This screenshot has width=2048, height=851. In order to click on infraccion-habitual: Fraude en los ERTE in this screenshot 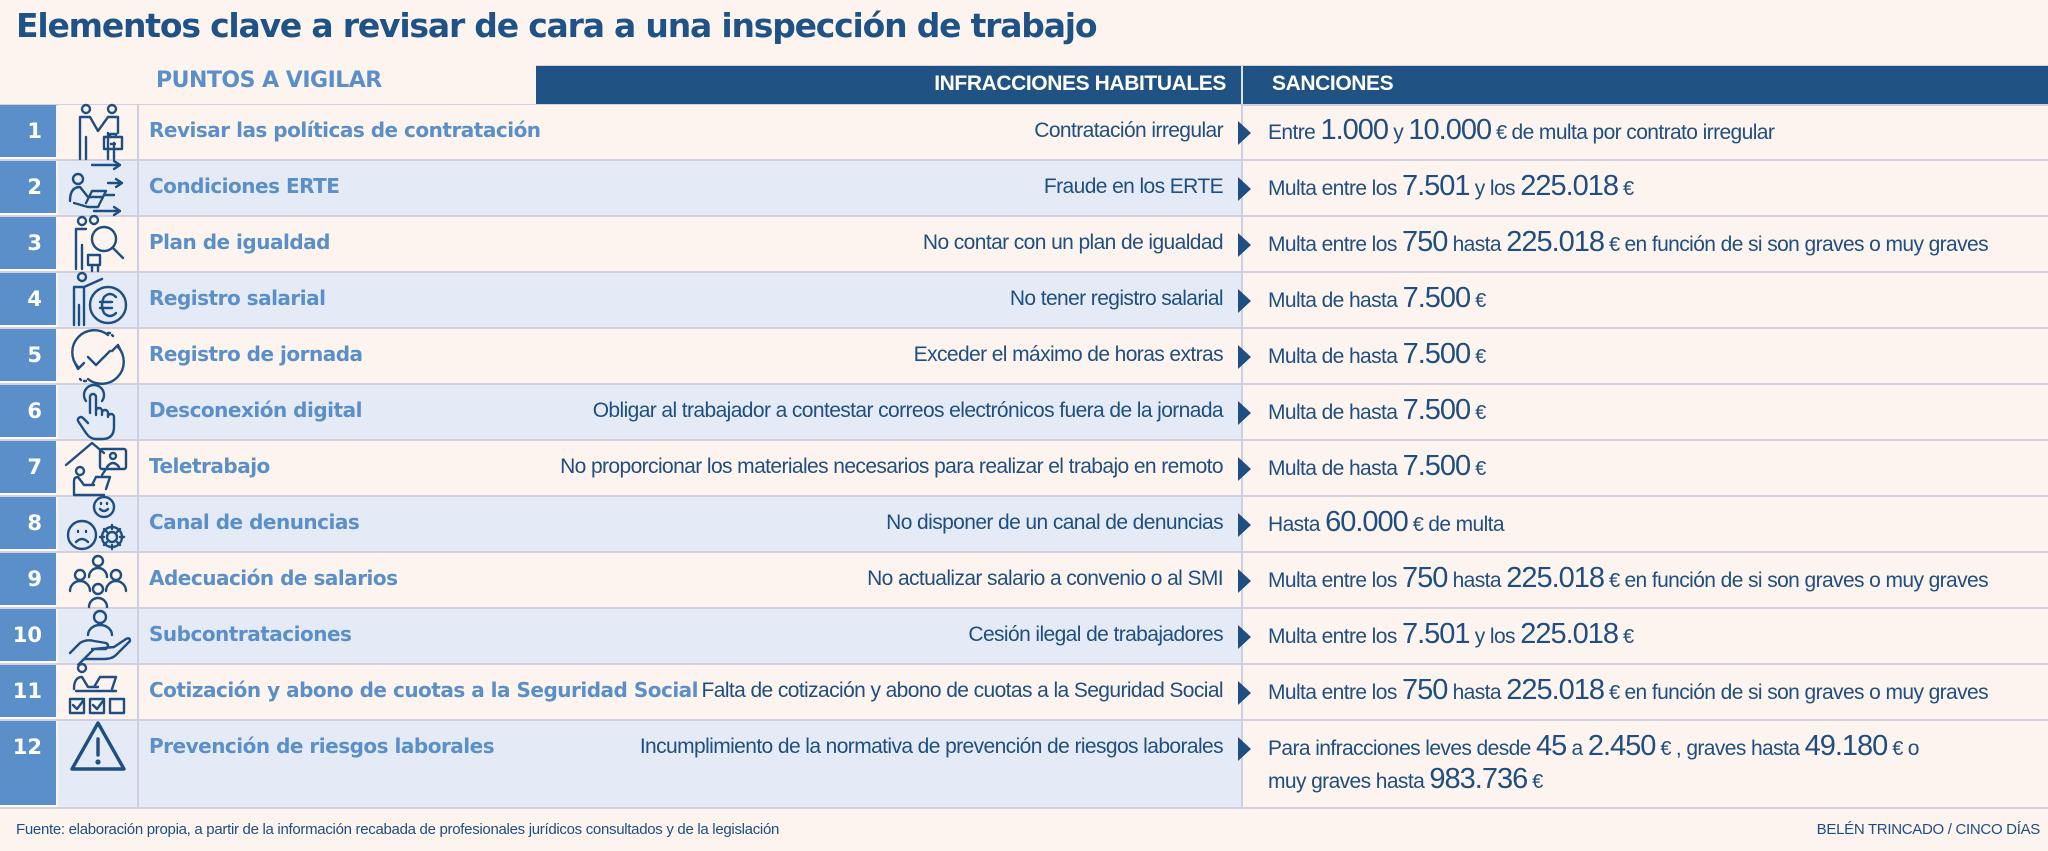, I will do `click(1133, 186)`.